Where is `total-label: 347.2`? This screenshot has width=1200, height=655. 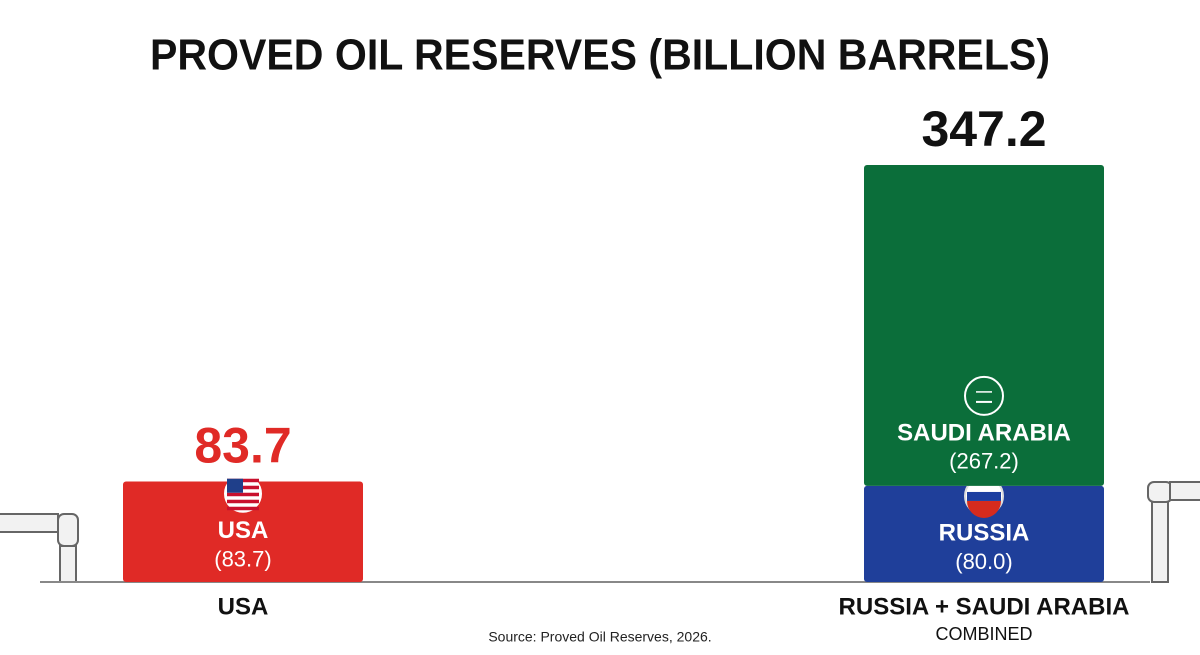
total-label: 347.2 is located at coordinates (983, 129).